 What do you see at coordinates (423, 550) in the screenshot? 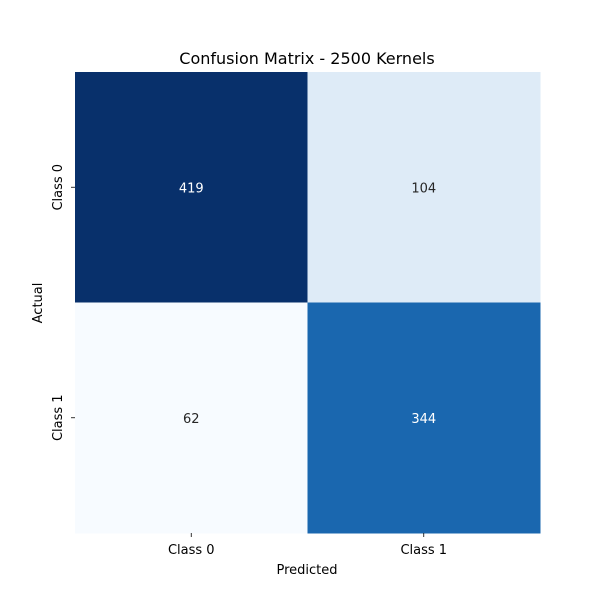
I see `x-tick-label-1: Class 1` at bounding box center [423, 550].